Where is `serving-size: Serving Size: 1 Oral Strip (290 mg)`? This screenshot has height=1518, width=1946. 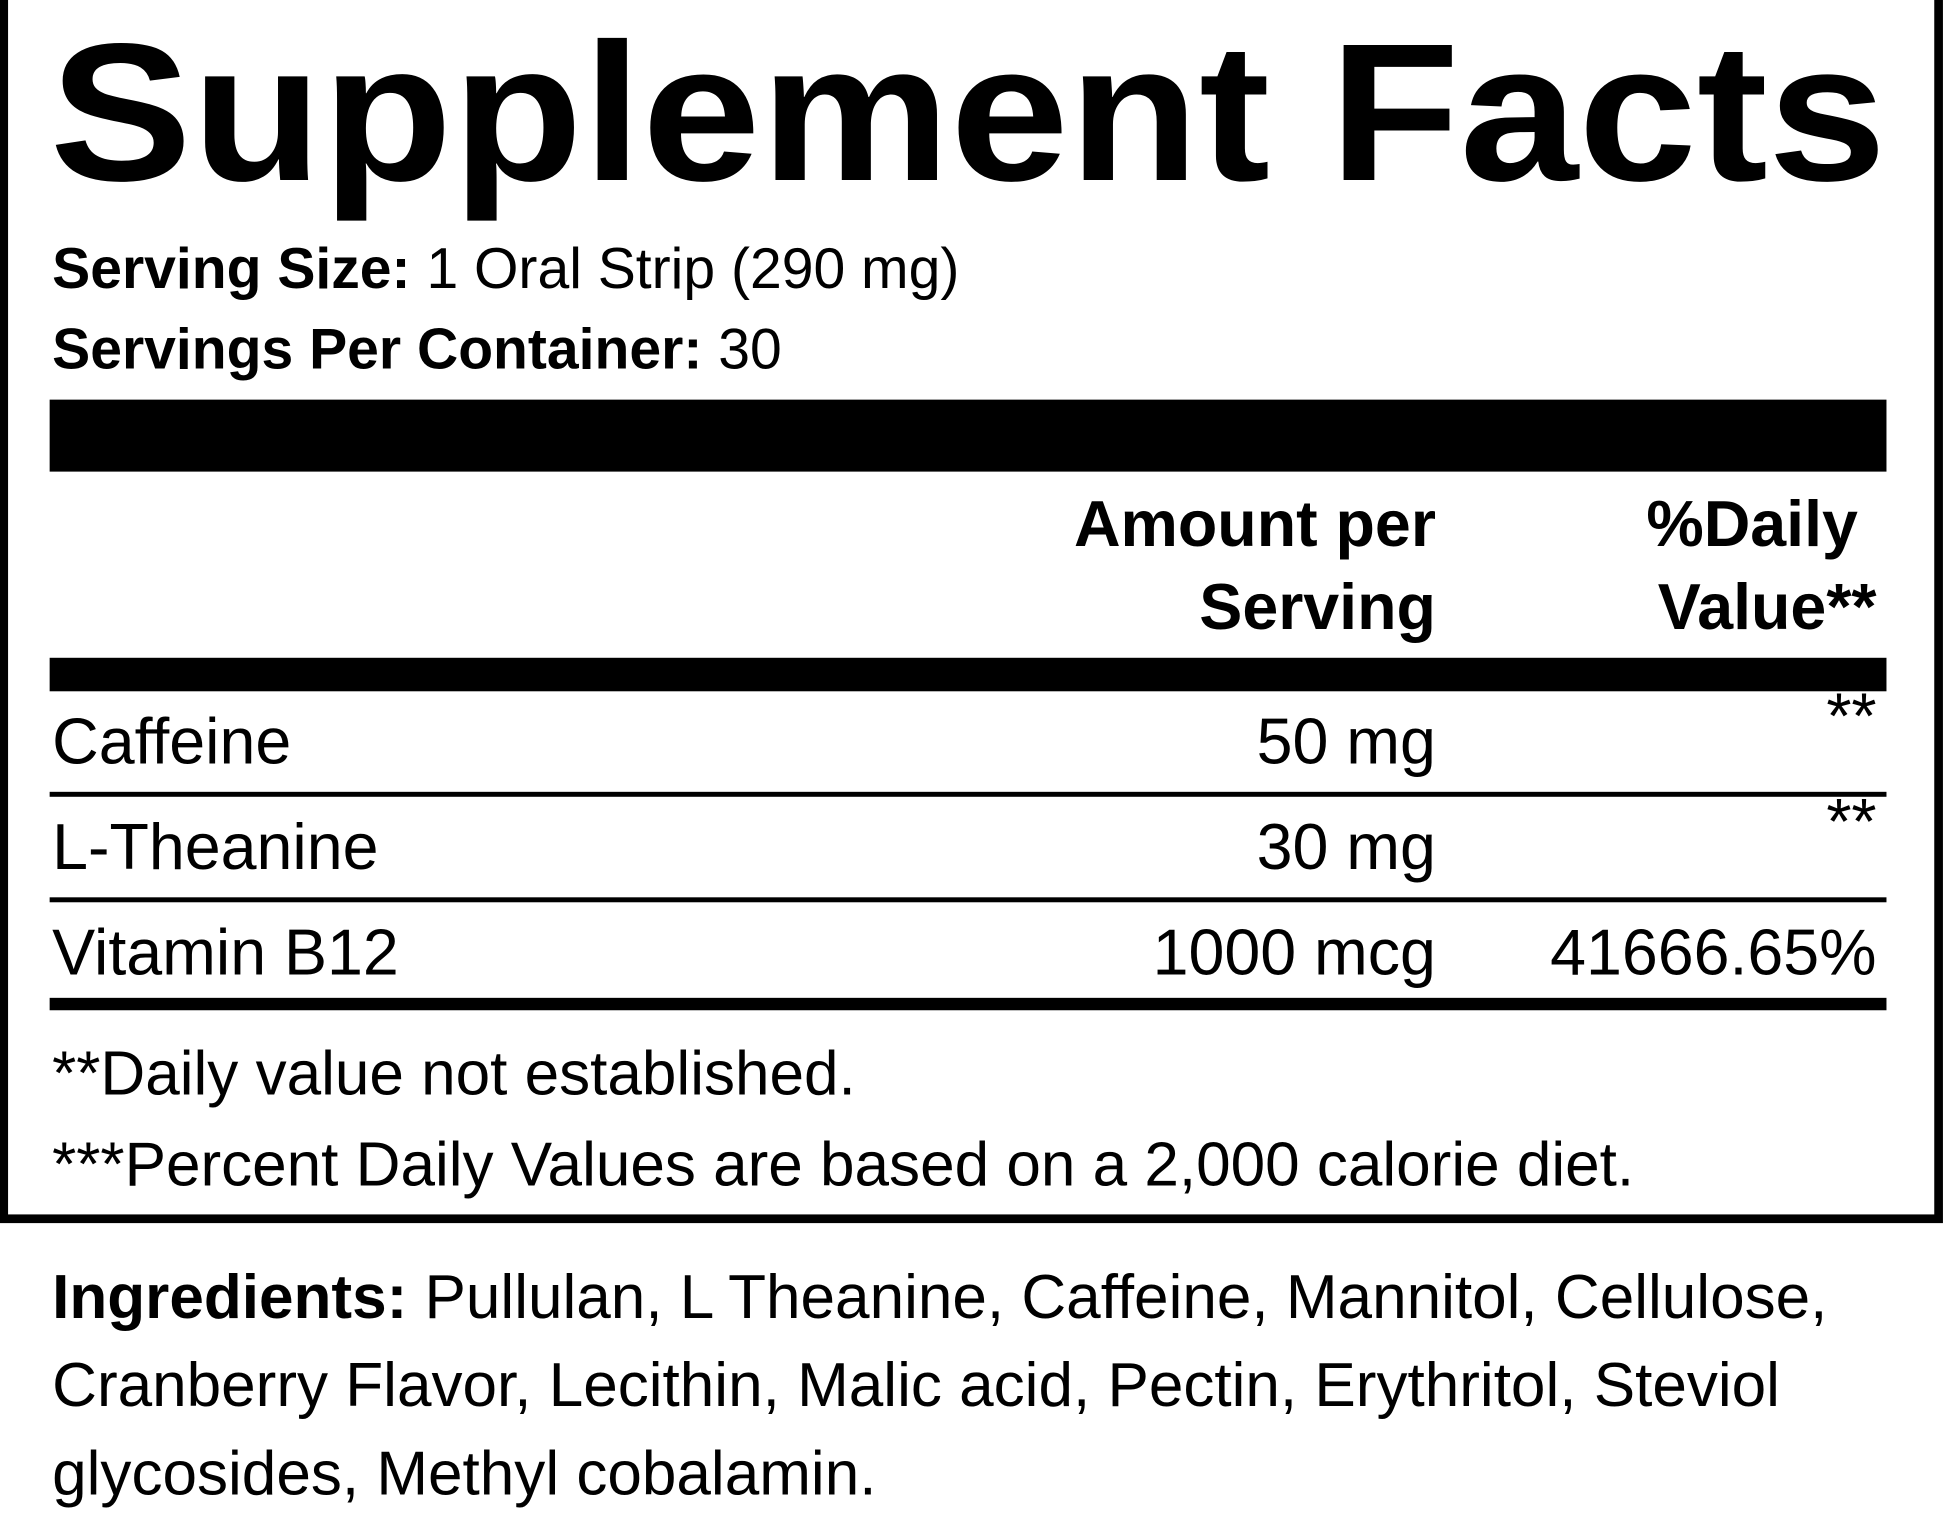
serving-size: Serving Size: 1 Oral Strip (290 mg) is located at coordinates (505, 269).